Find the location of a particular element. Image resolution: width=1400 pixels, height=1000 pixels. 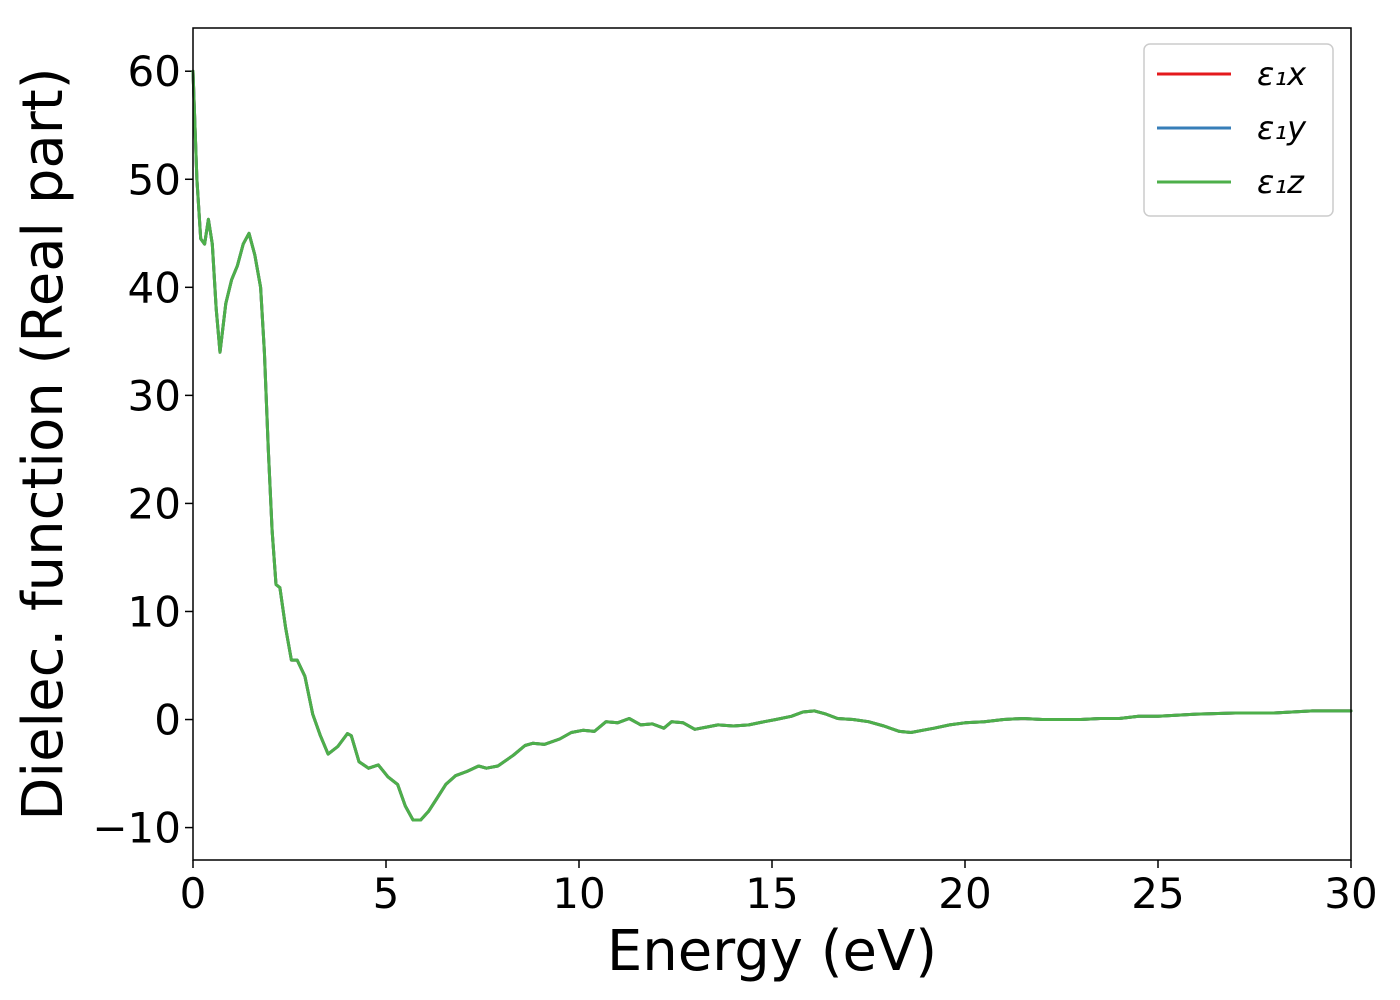

y-axis-title: Dielec. function (Real part) is located at coordinates (43, 443).